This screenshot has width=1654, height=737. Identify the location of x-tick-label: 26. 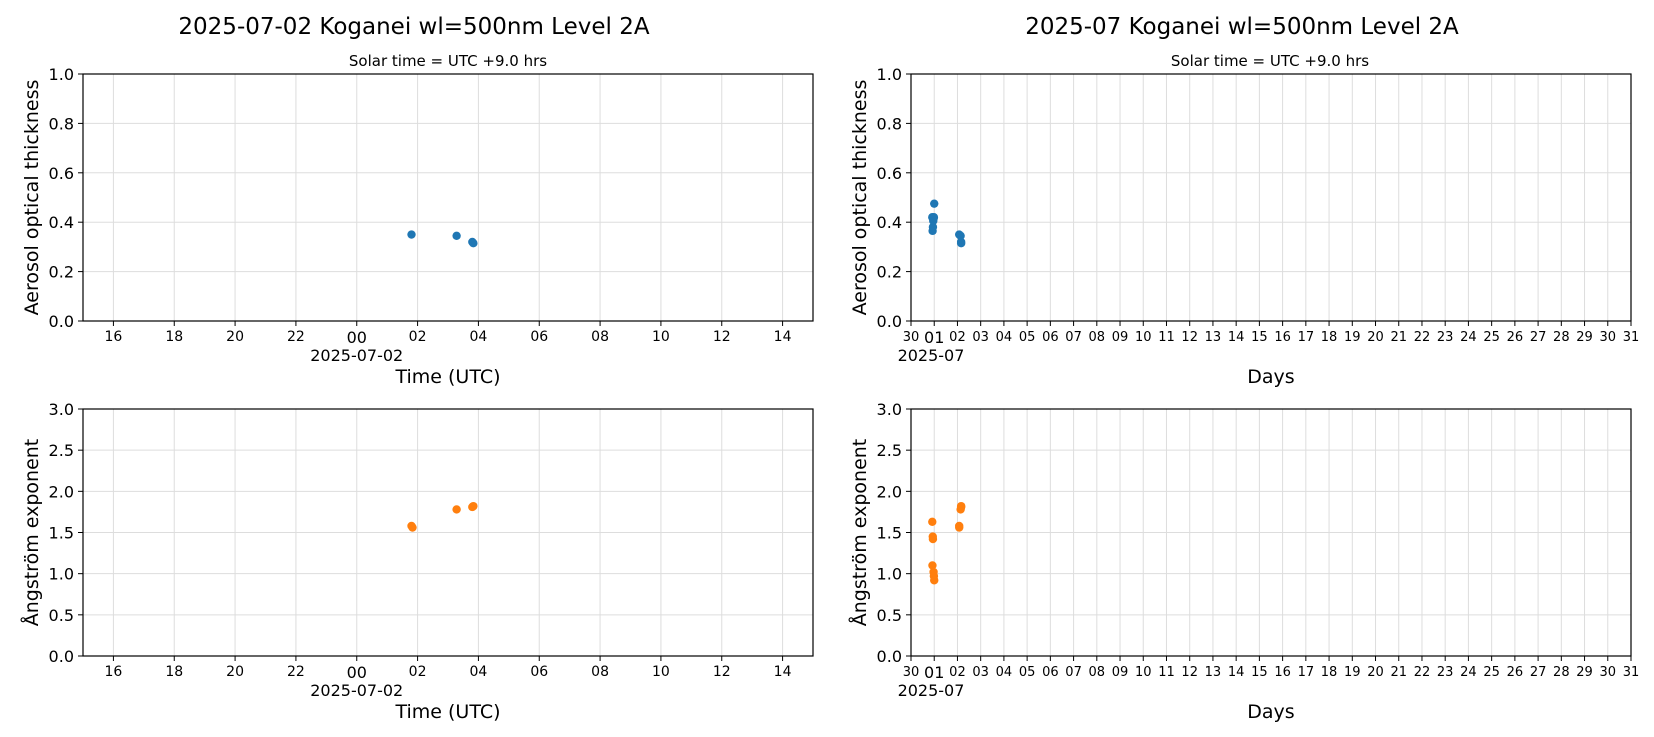
(1515, 672).